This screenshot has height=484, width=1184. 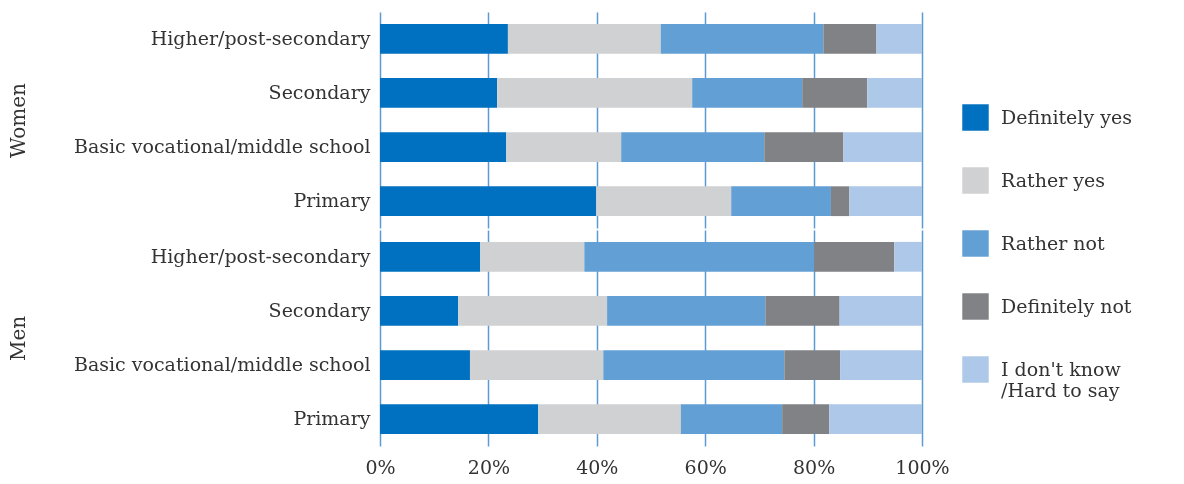 What do you see at coordinates (814, 466) in the screenshot?
I see `x-tick-label: 80%` at bounding box center [814, 466].